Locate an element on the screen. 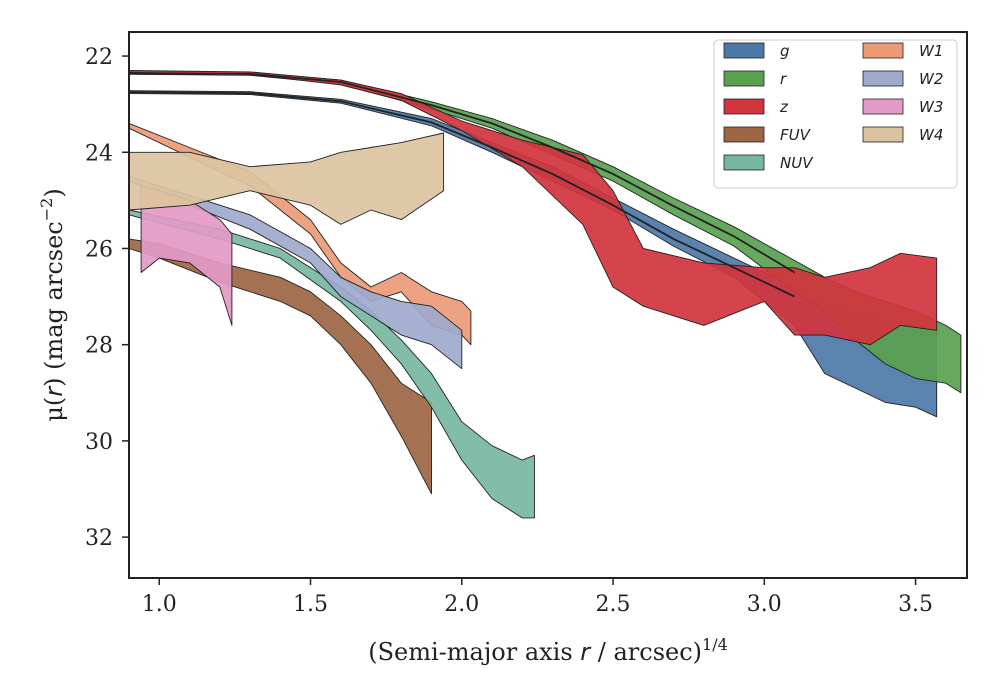 This screenshot has height=700, width=1000. y-tick-label: 32 is located at coordinates (99, 538).